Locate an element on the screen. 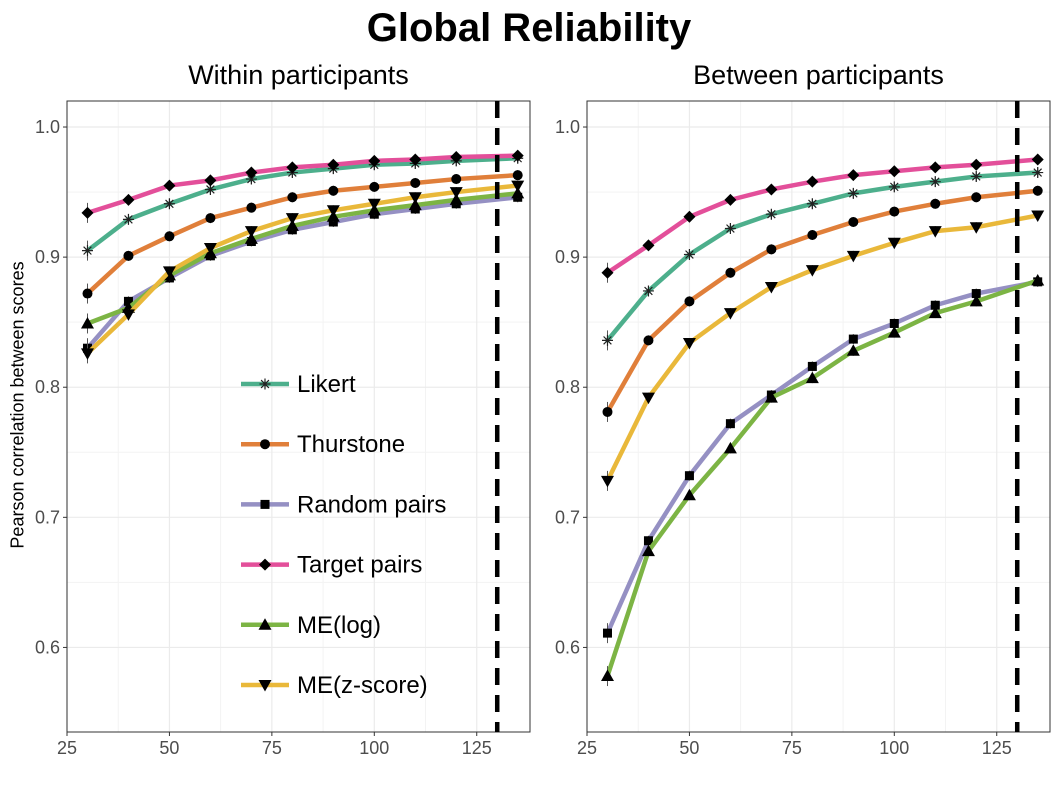  legend-item: Thurstone is located at coordinates (323, 444).